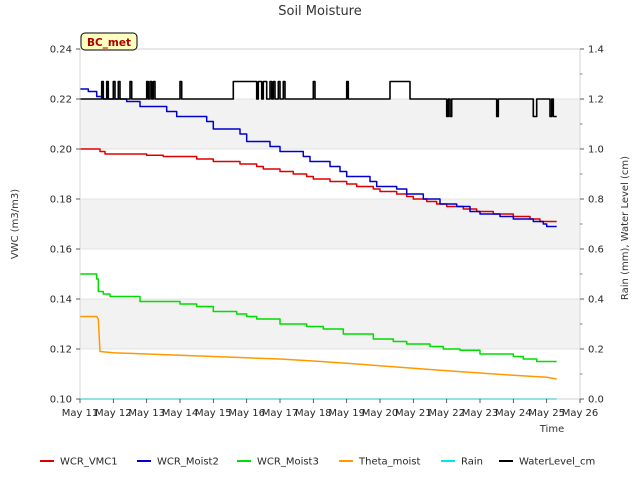  What do you see at coordinates (551, 429) in the screenshot?
I see `x-axis-label: Time` at bounding box center [551, 429].